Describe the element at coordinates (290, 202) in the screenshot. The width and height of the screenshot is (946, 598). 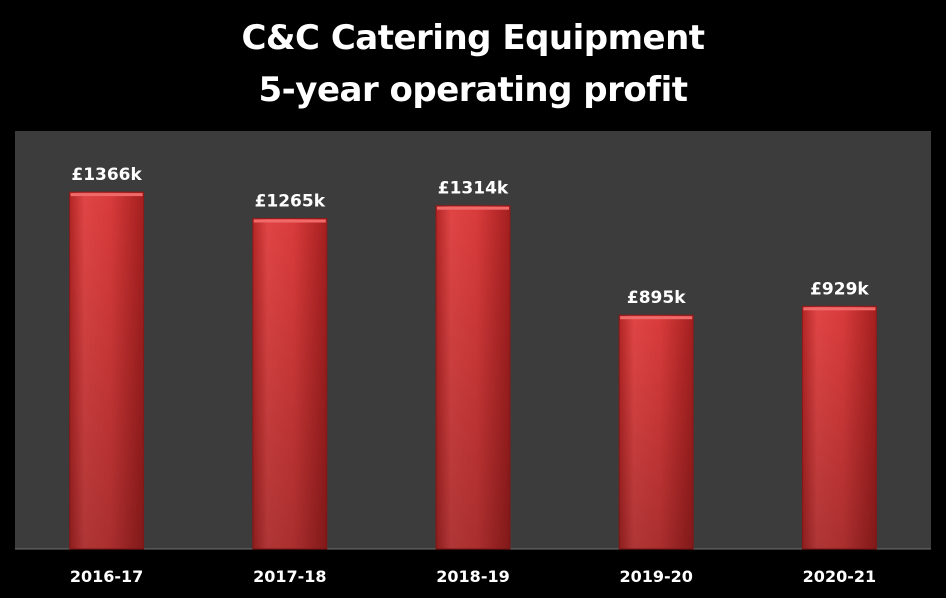
I see `data-label-2017-18: £1265k` at that location.